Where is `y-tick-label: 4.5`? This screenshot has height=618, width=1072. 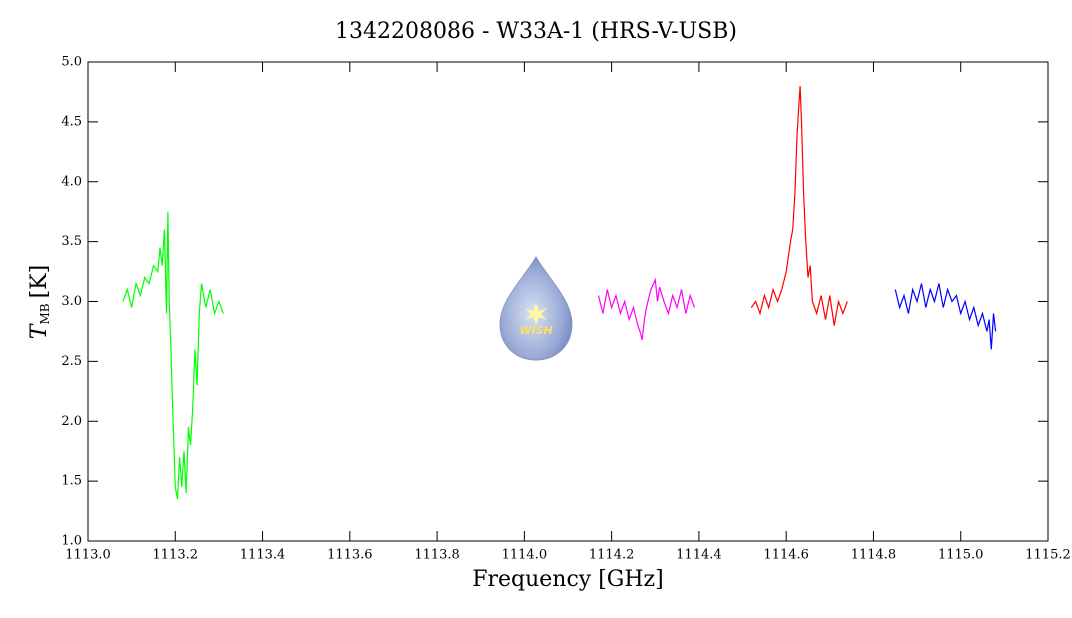 y-tick-label: 4.5 is located at coordinates (71, 121).